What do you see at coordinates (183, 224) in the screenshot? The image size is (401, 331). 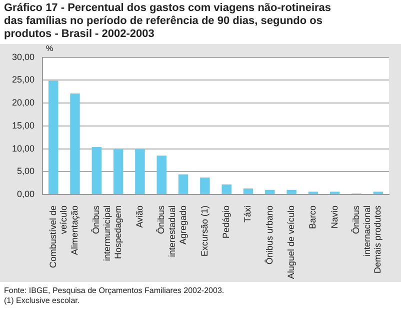 I see `x-tick-label: Agregado` at bounding box center [183, 224].